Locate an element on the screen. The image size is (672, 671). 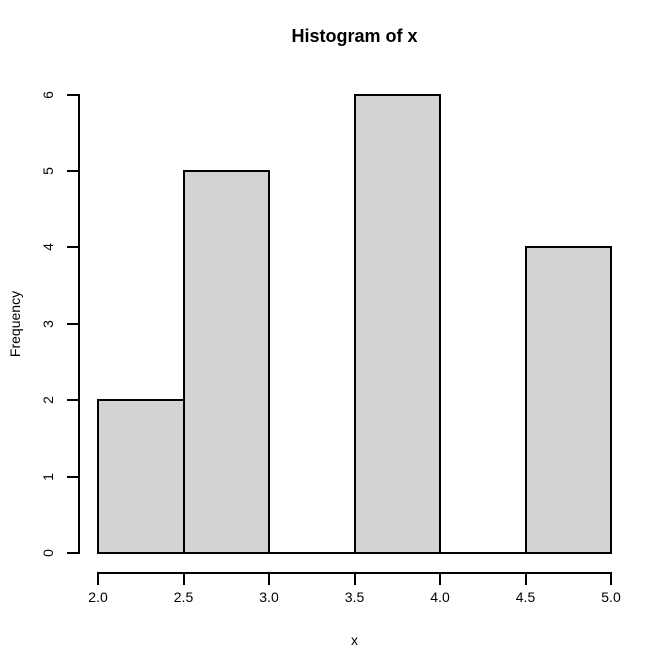
y-axis-tick-label: 5 is located at coordinates (48, 171).